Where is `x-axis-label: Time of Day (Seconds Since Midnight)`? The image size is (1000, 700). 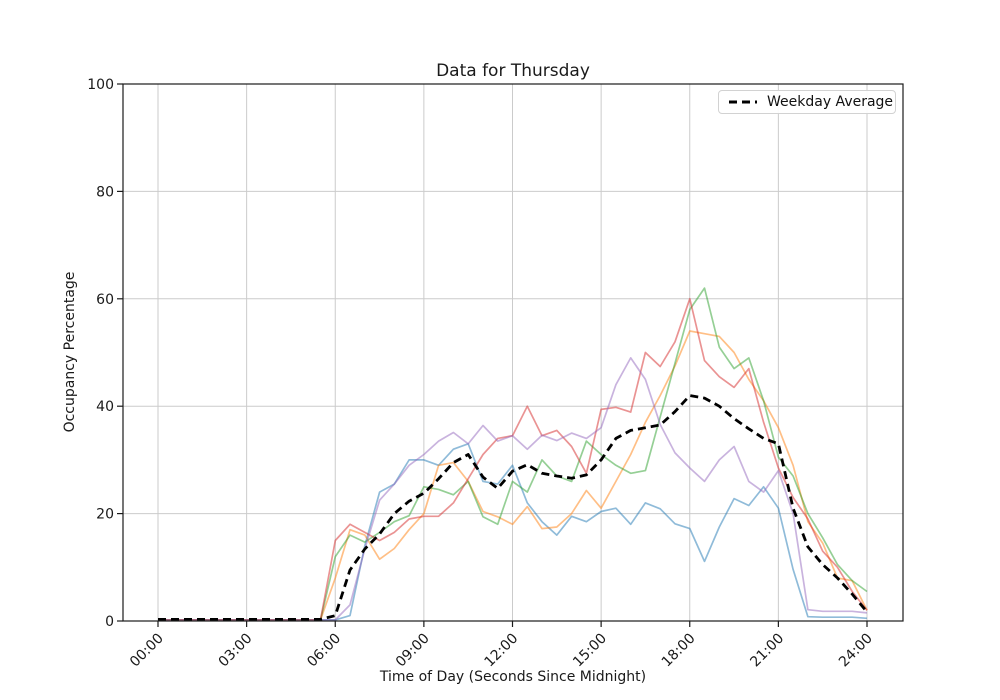 x-axis-label: Time of Day (Seconds Since Midnight) is located at coordinates (513, 677).